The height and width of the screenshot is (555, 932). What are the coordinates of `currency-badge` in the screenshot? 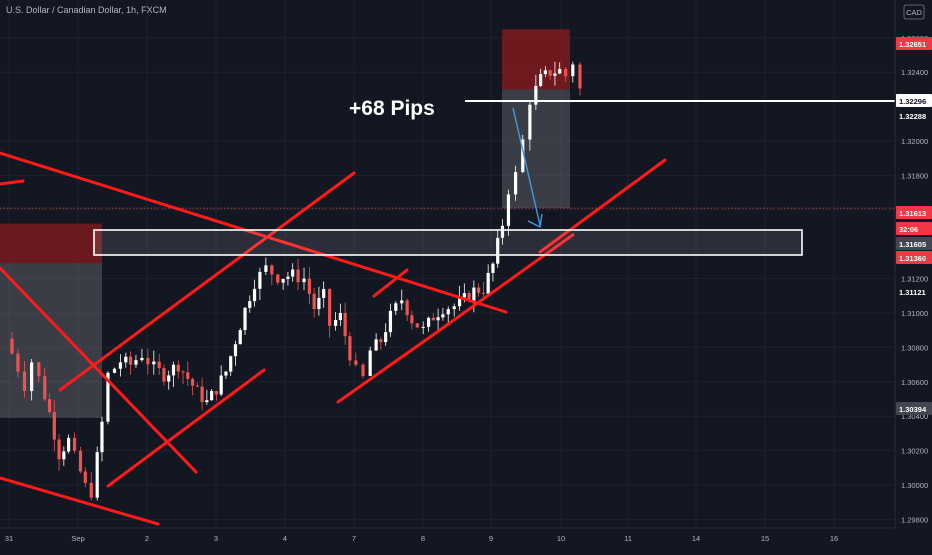 It's located at (914, 12).